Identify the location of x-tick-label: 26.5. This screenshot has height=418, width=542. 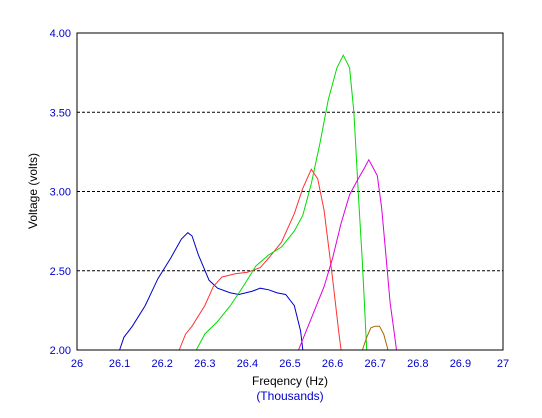
(289, 364).